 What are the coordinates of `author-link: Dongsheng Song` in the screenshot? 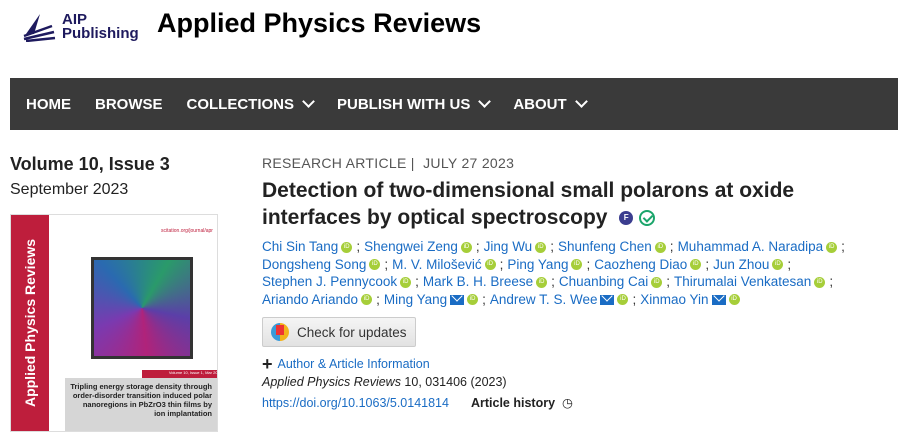 It's located at (314, 264).